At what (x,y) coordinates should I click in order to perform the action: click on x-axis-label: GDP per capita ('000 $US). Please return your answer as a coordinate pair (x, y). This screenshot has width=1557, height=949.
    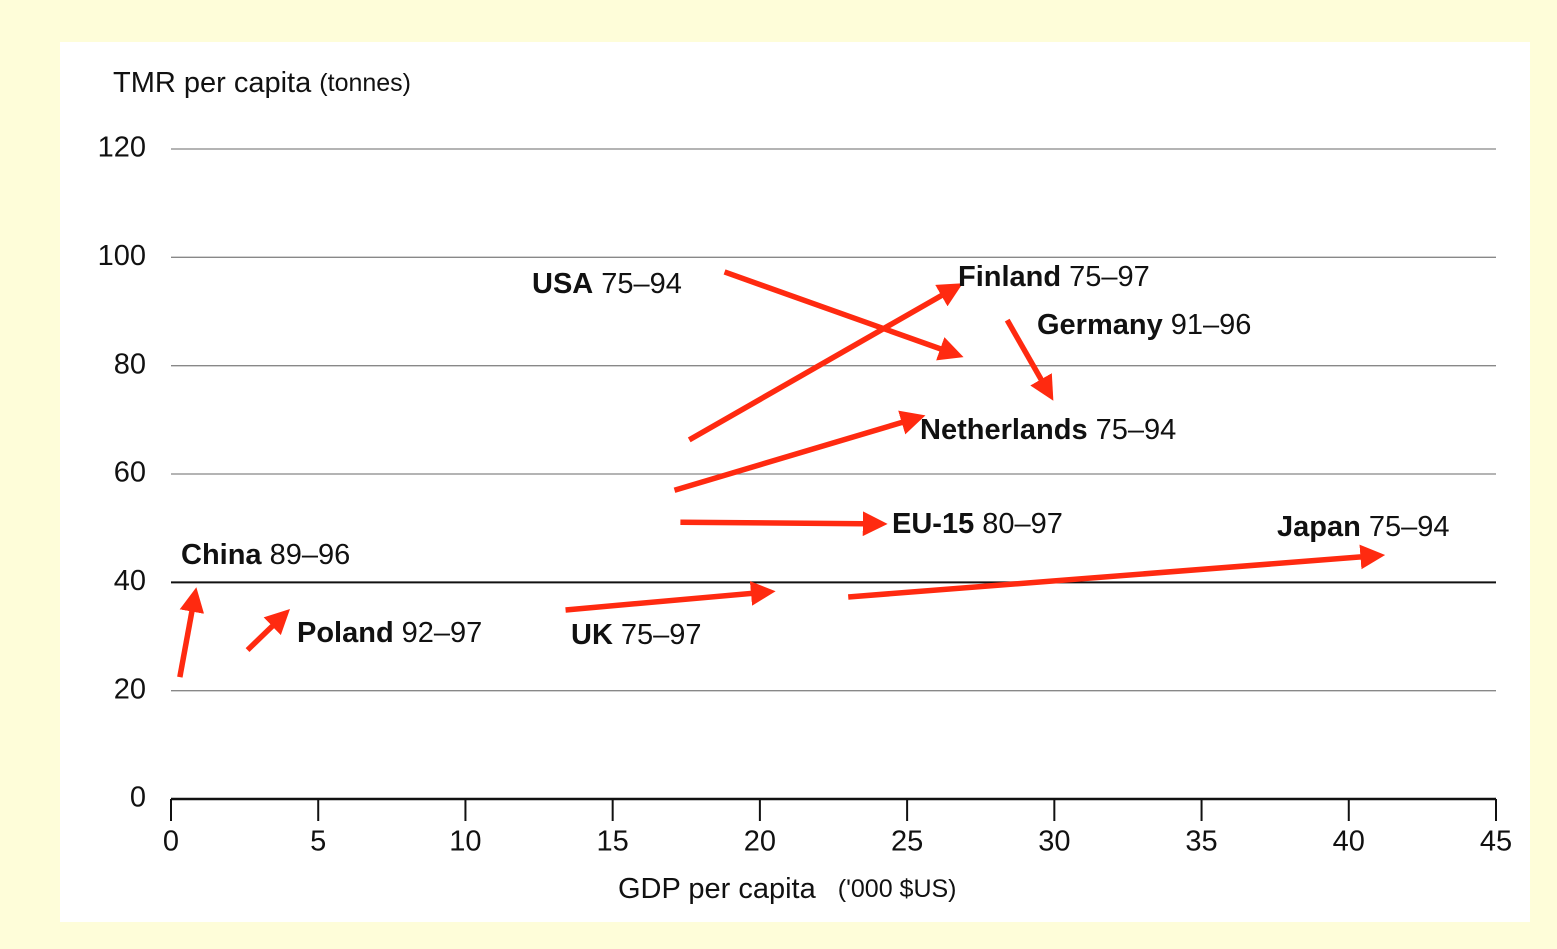
    Looking at the image, I should click on (787, 889).